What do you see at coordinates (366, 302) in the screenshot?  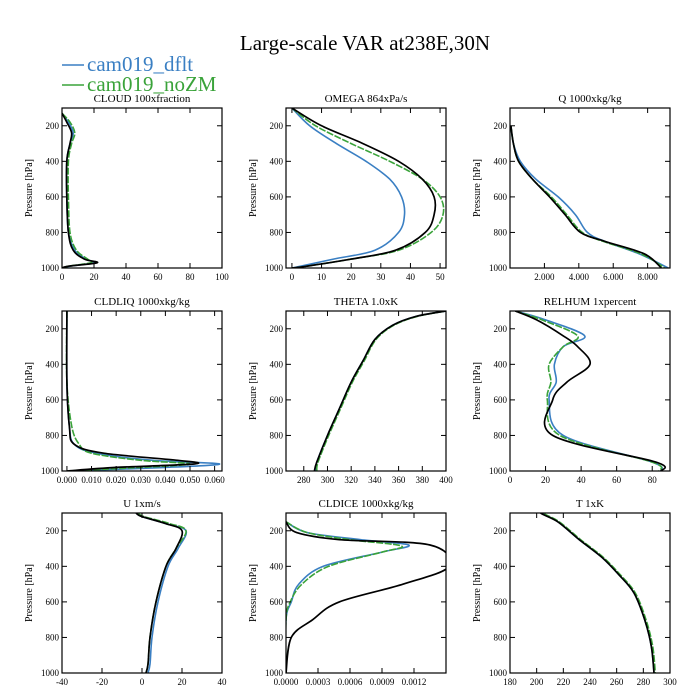 I see `panel-title: THETA 1.0xK` at bounding box center [366, 302].